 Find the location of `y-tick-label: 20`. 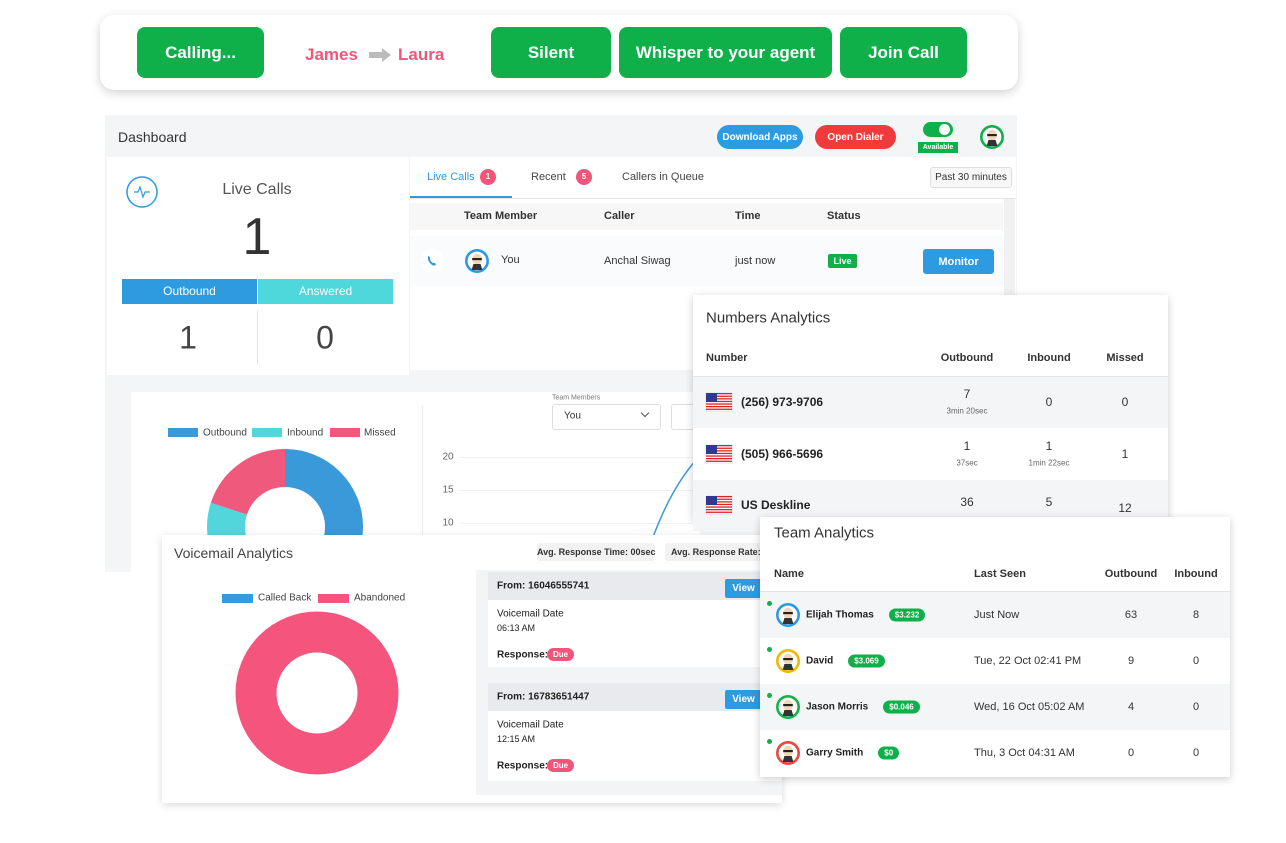

y-tick-label: 20 is located at coordinates (448, 457).